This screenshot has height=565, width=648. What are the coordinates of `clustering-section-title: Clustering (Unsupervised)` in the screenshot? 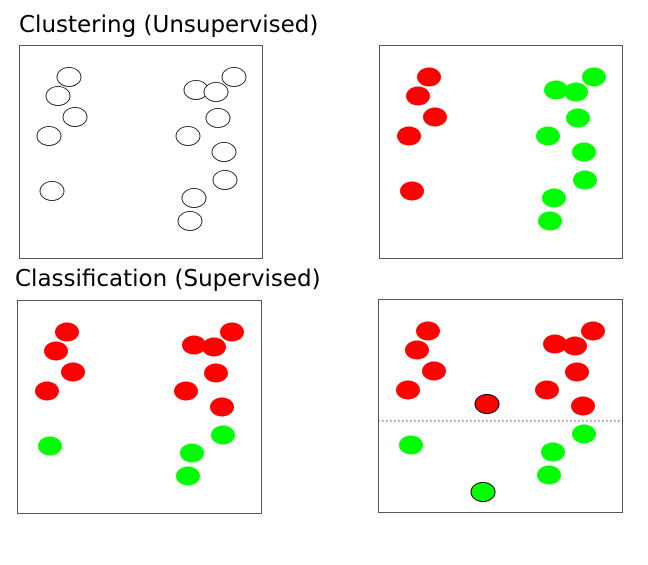 It's located at (169, 25).